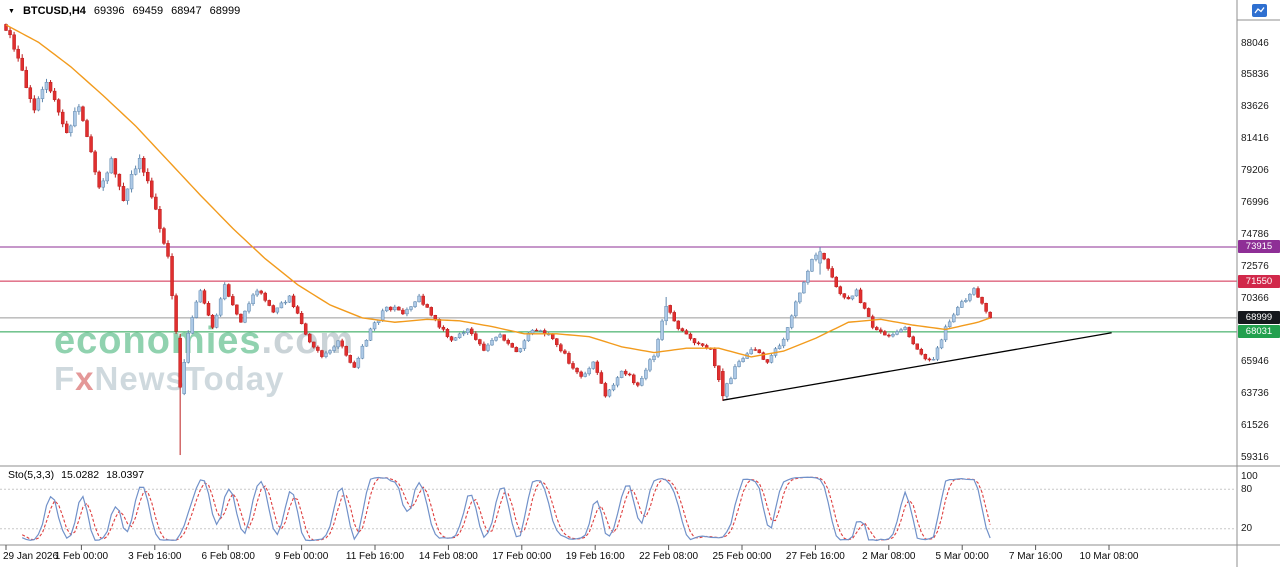 The height and width of the screenshot is (567, 1280). What do you see at coordinates (109, 11) in the screenshot?
I see `open-value: 69396` at bounding box center [109, 11].